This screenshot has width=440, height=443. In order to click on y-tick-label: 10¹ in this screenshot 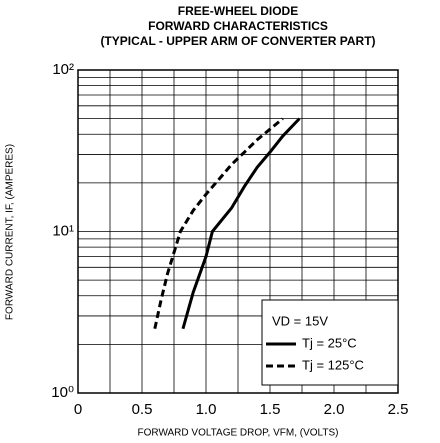, I will do `click(63, 230)`.